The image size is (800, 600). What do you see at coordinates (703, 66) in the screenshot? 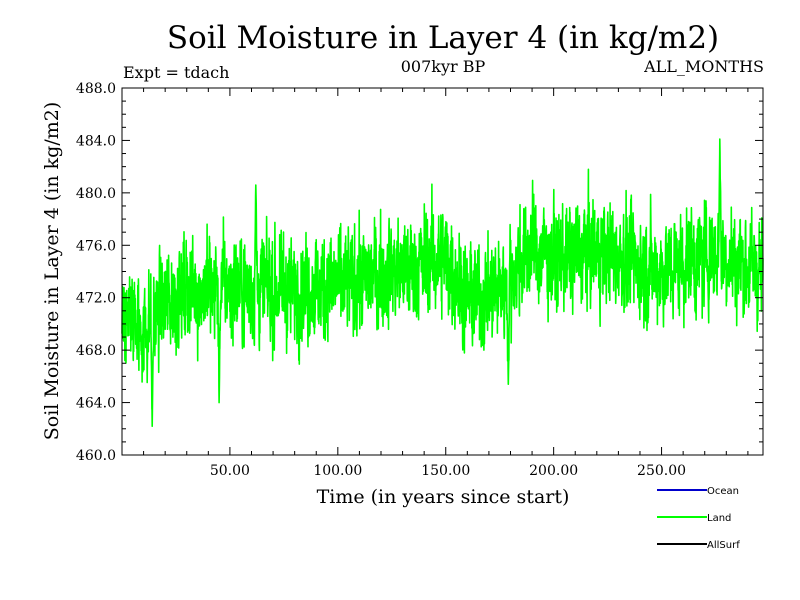
I see `months-label: ALL_MONTHS` at bounding box center [703, 66].